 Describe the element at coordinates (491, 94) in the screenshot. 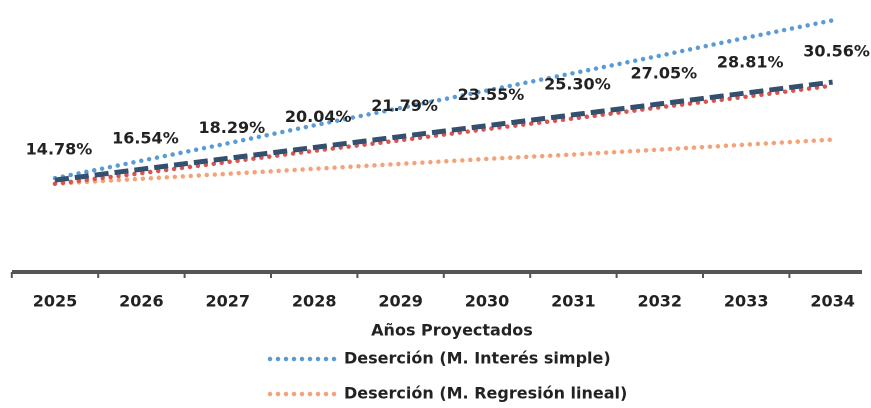

I see `data-label: 23.55%` at that location.